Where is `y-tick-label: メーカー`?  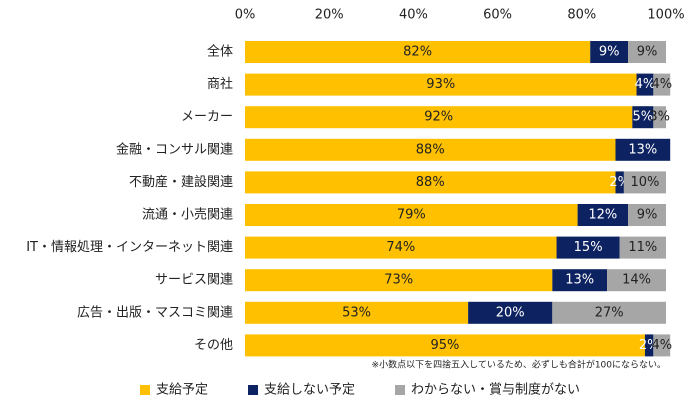
y-tick-label: メーカー is located at coordinates (207, 117).